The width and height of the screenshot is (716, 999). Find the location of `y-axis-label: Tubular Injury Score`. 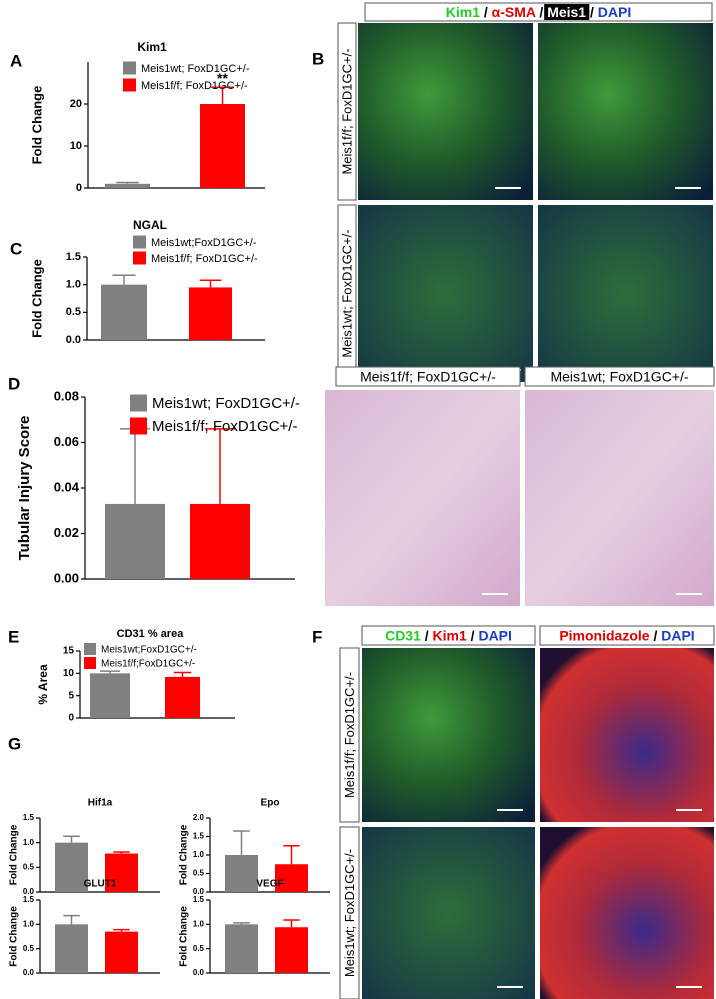

y-axis-label: Tubular Injury Score is located at coordinates (24, 488).